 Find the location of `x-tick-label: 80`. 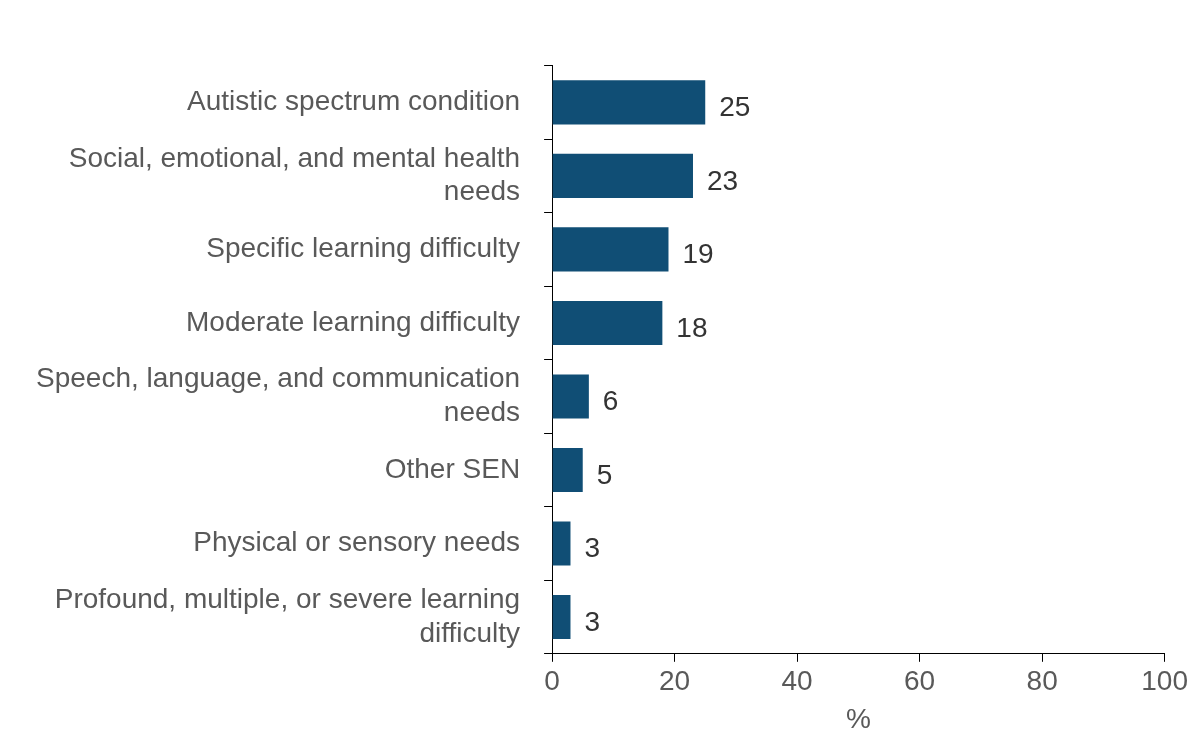

x-tick-label: 80 is located at coordinates (1042, 681).